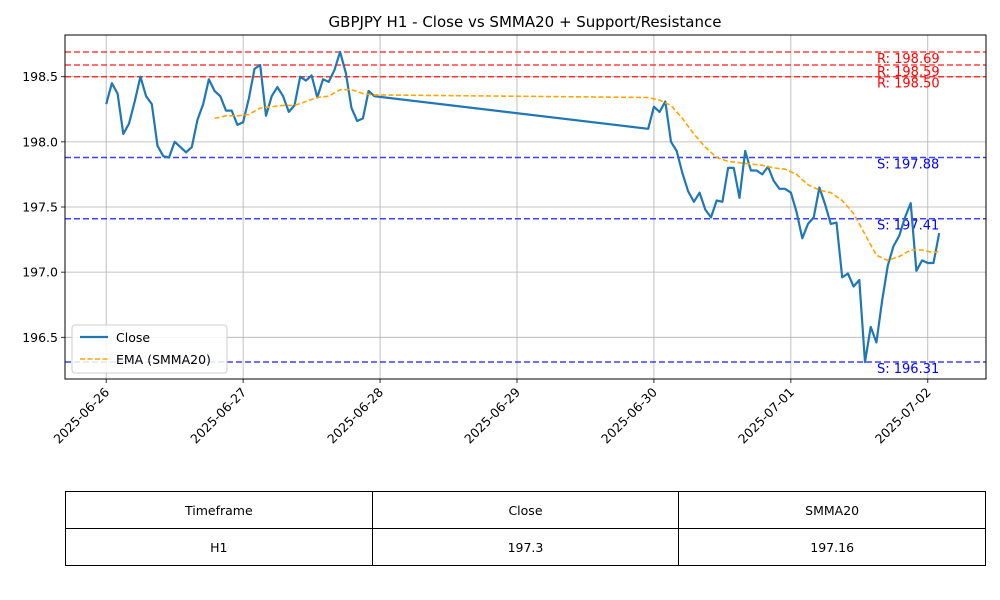 Image resolution: width=1000 pixels, height=600 pixels. I want to click on table-row: H1 197.3 197.16, so click(525, 547).